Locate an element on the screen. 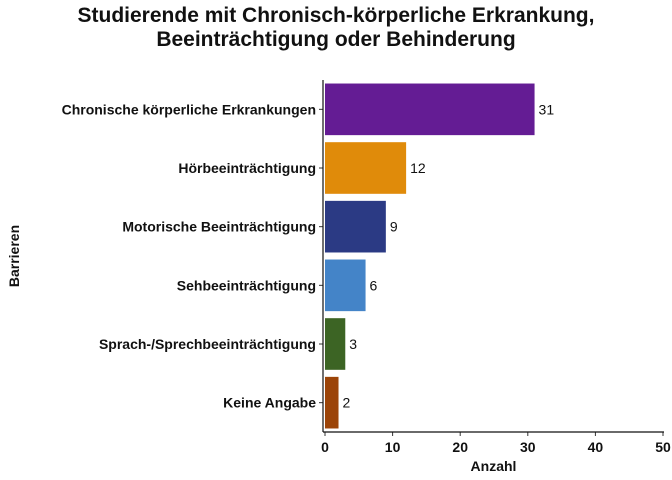 This screenshot has width=672, height=480. x-tick-label: 50 is located at coordinates (663, 447).